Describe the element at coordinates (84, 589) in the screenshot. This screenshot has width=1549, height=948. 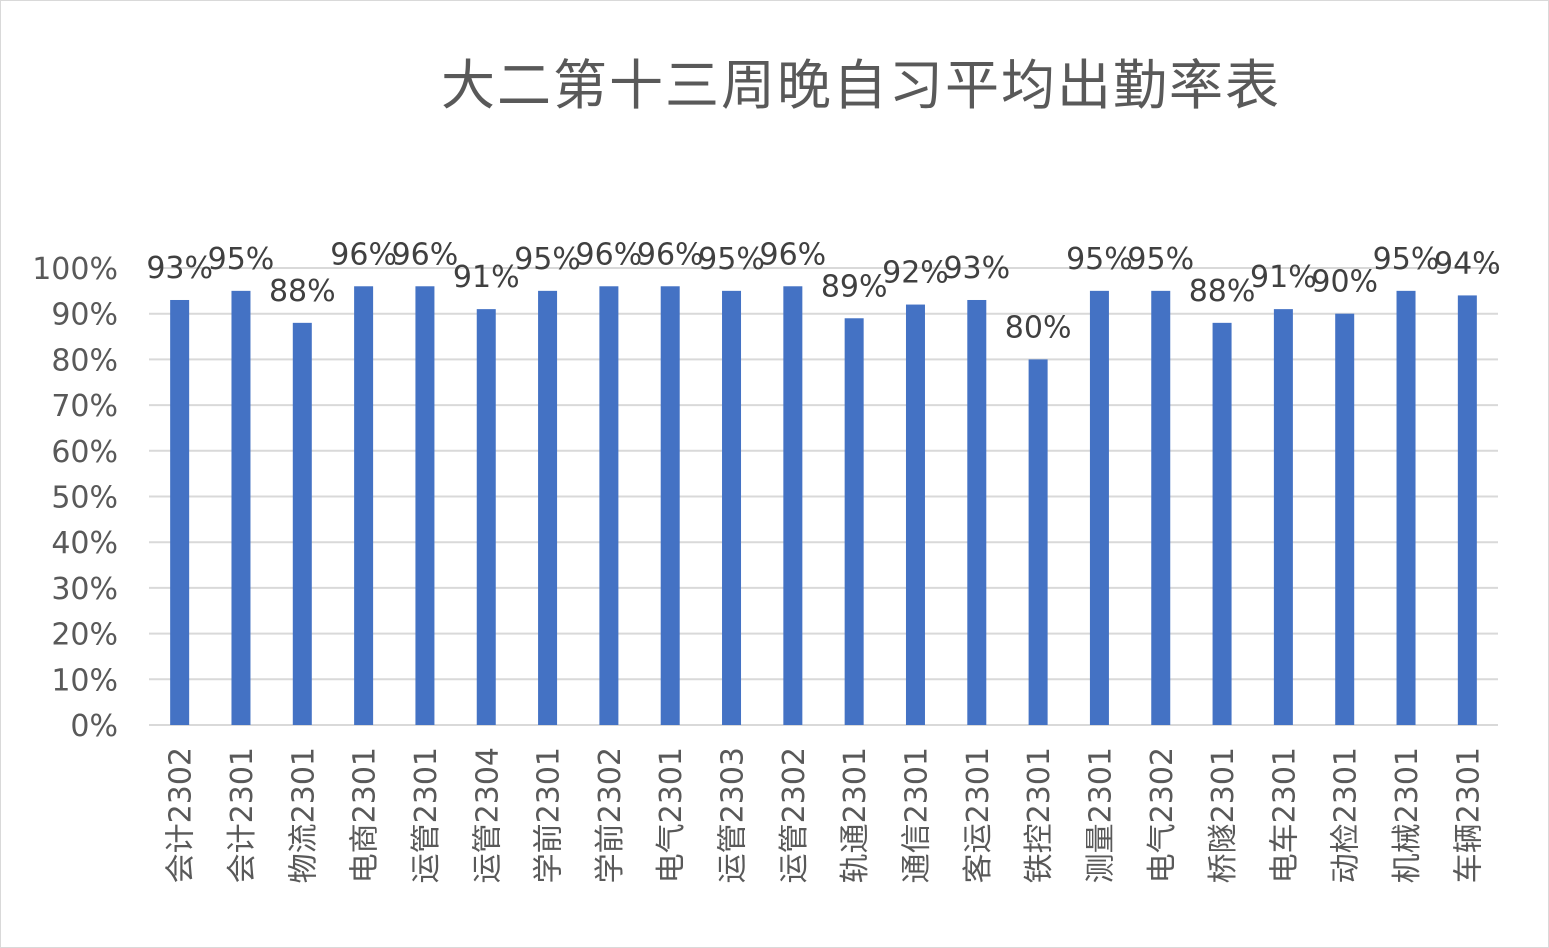
I see `y-tick-label: 30%` at that location.